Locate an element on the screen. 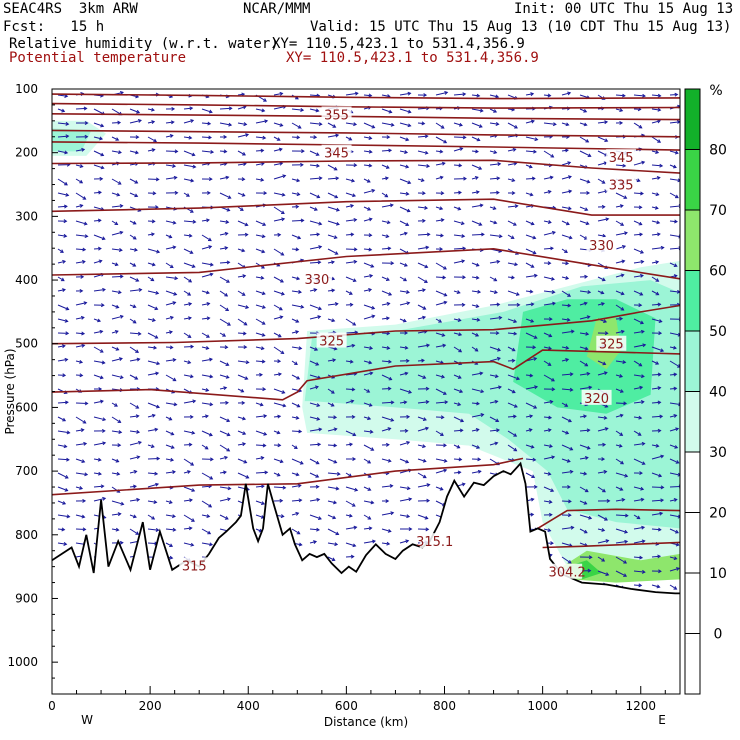 The width and height of the screenshot is (740, 740). field-1-label: Relative humidity (w.r.t. water) is located at coordinates (144, 44).